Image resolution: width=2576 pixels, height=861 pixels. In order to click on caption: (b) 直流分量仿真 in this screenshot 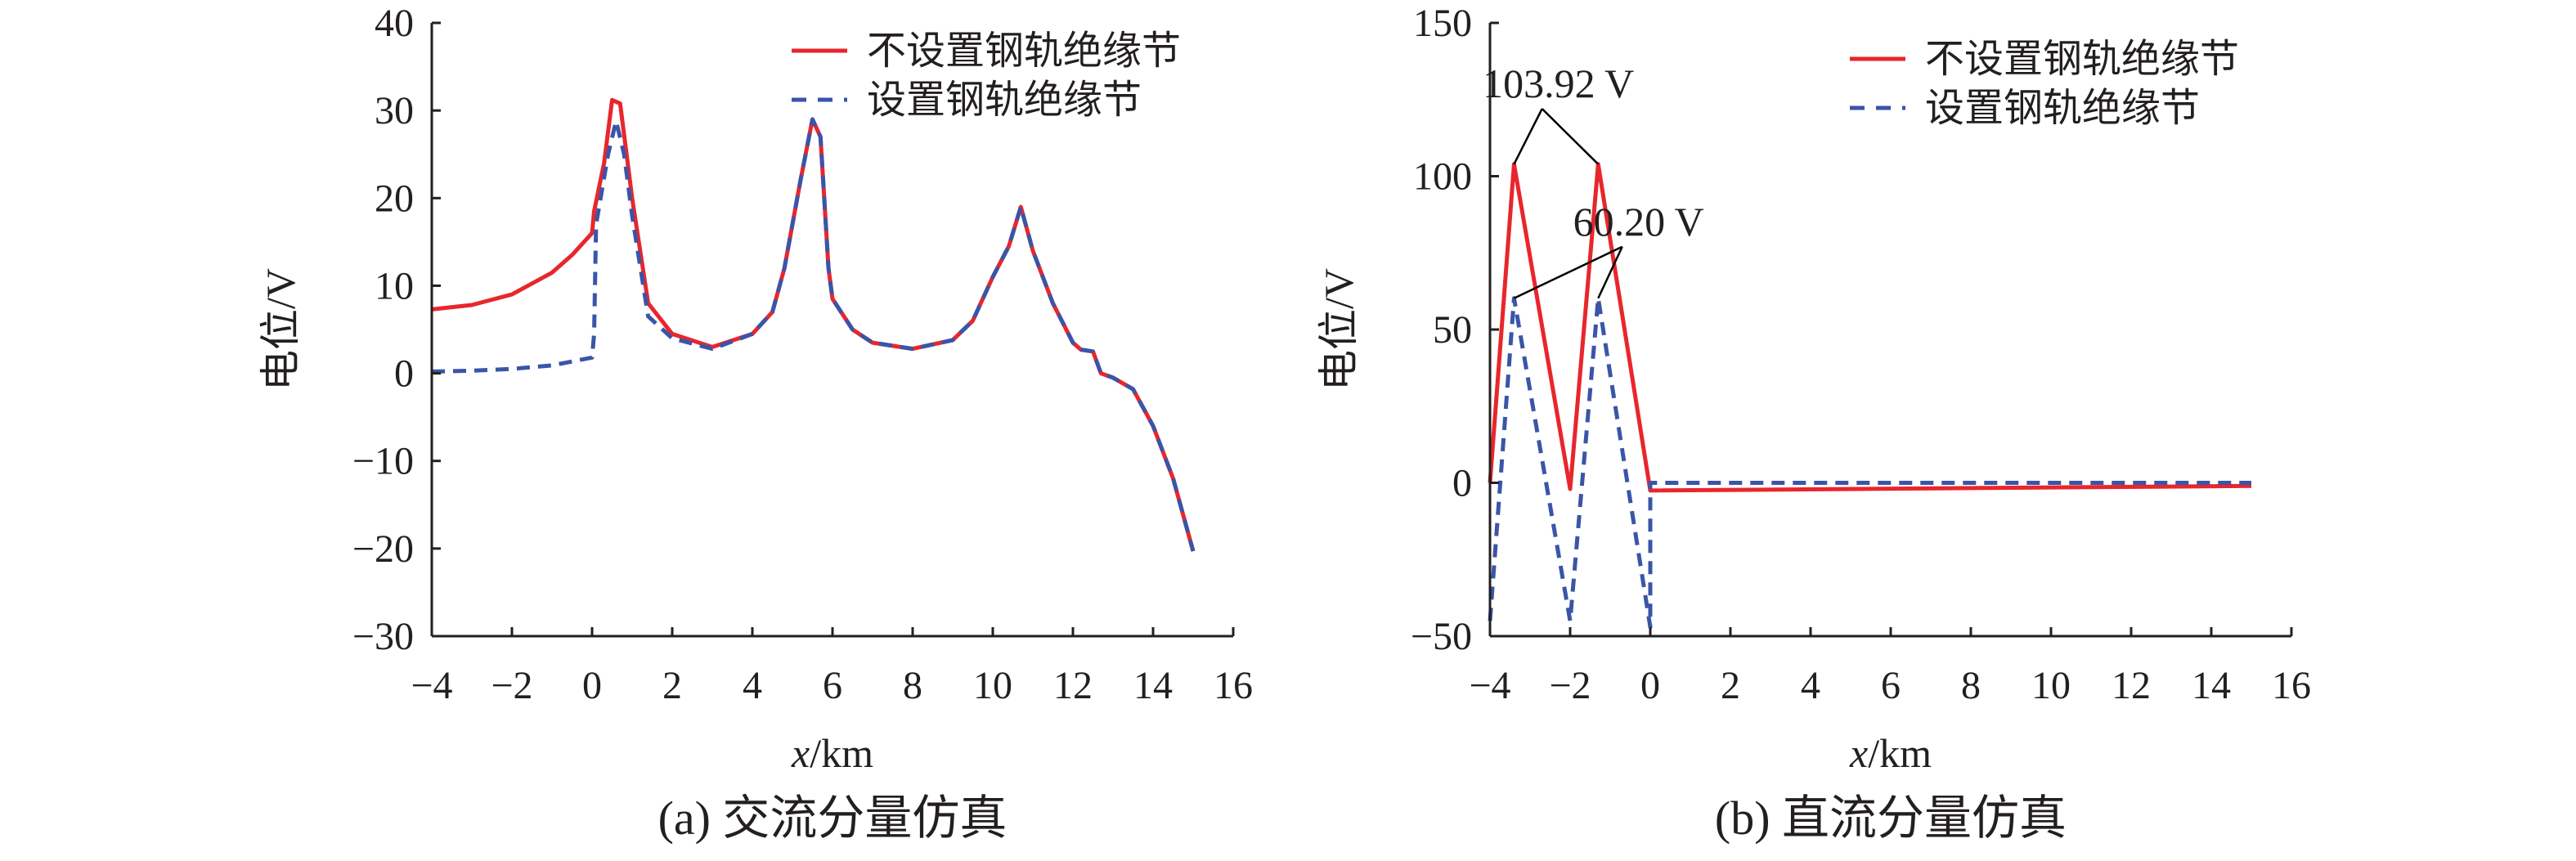, I will do `click(1891, 818)`.